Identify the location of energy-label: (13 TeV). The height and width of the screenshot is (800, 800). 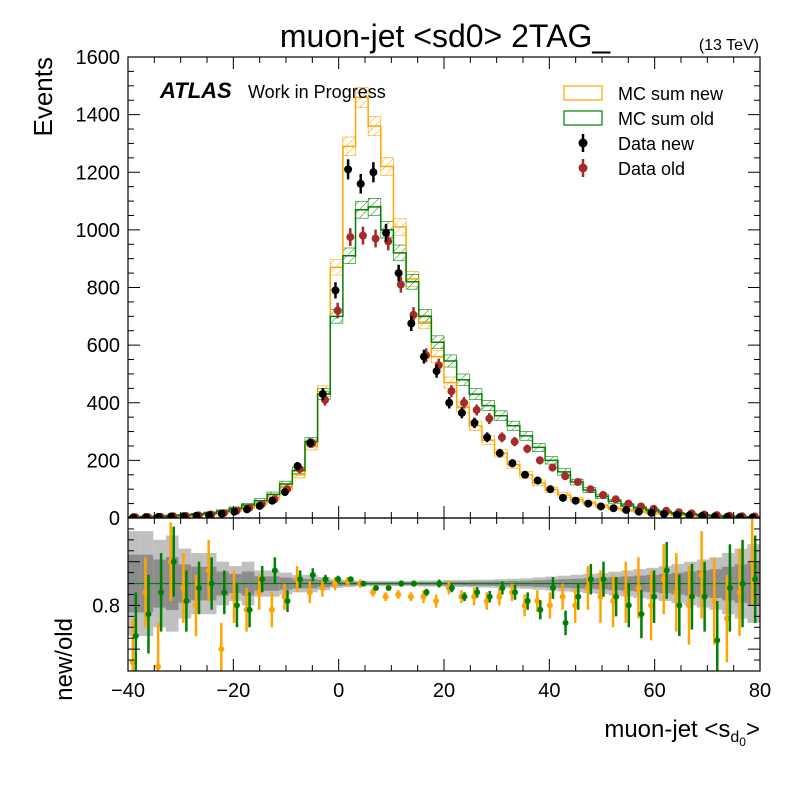
(729, 45).